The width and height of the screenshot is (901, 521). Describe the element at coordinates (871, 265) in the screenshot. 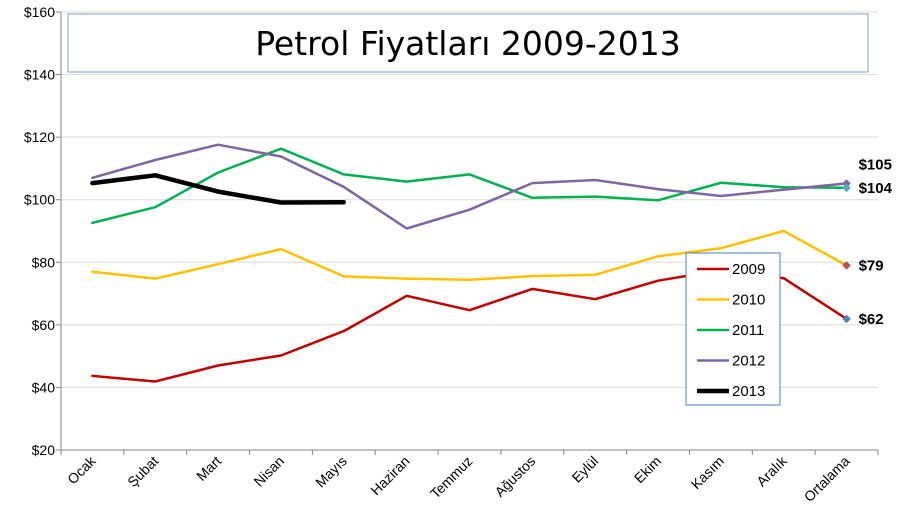

I see `average-label-2010: $79` at that location.